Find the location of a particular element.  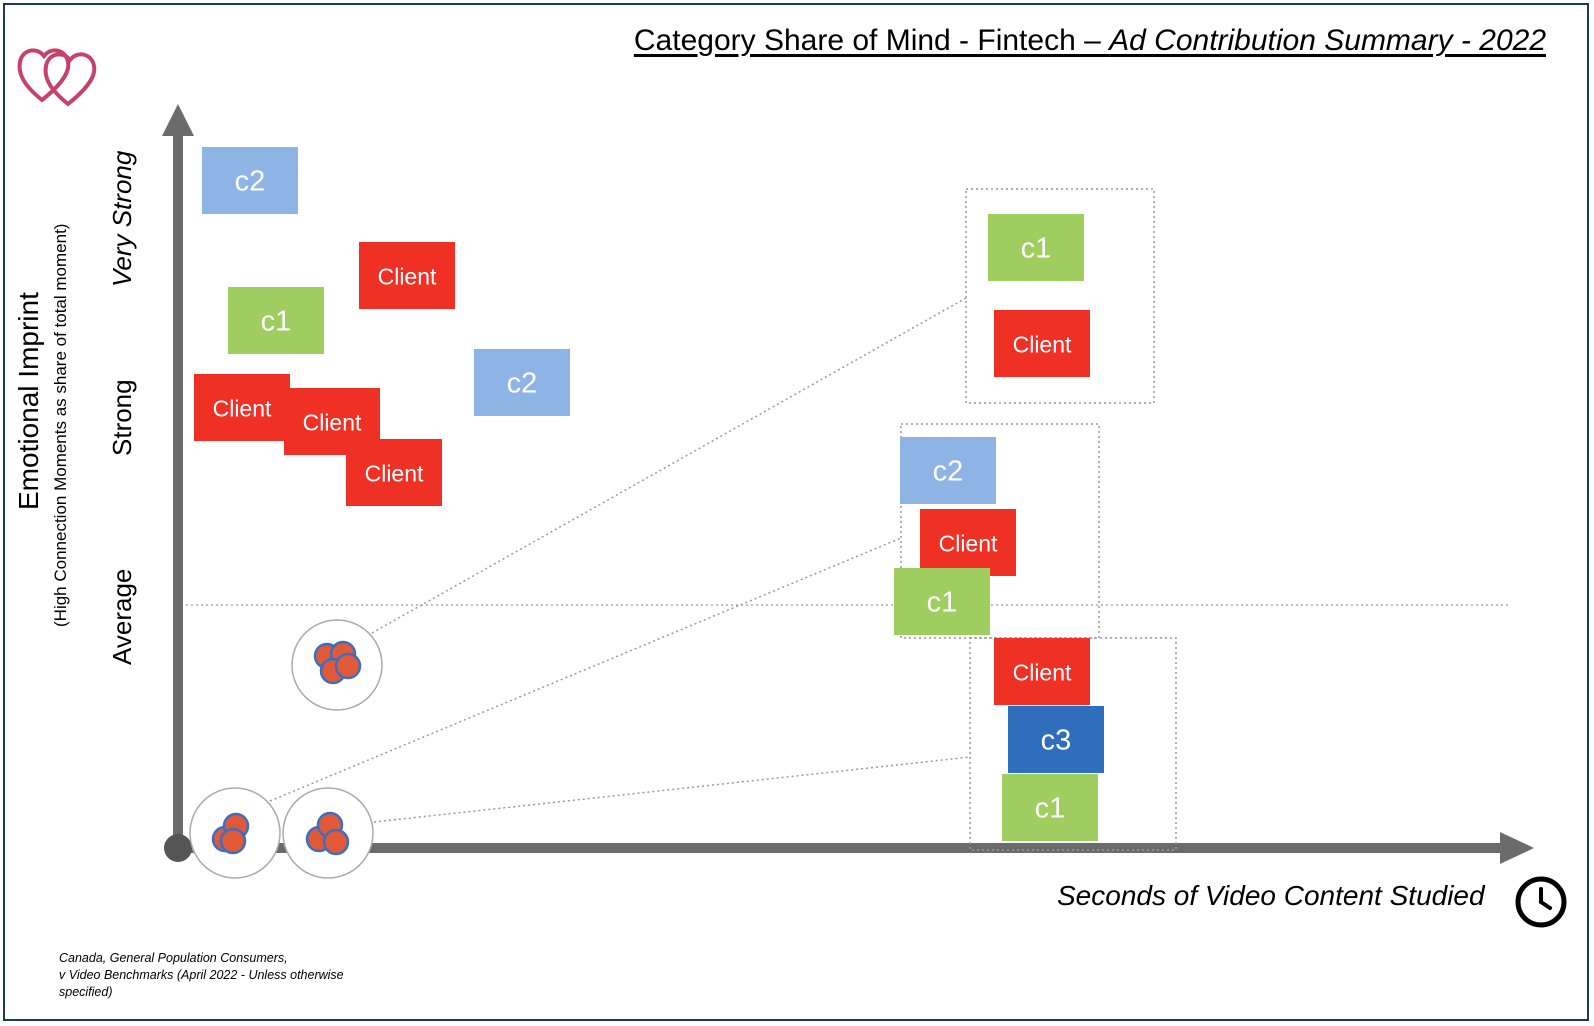

footnote-line-3: specified) is located at coordinates (86, 992).